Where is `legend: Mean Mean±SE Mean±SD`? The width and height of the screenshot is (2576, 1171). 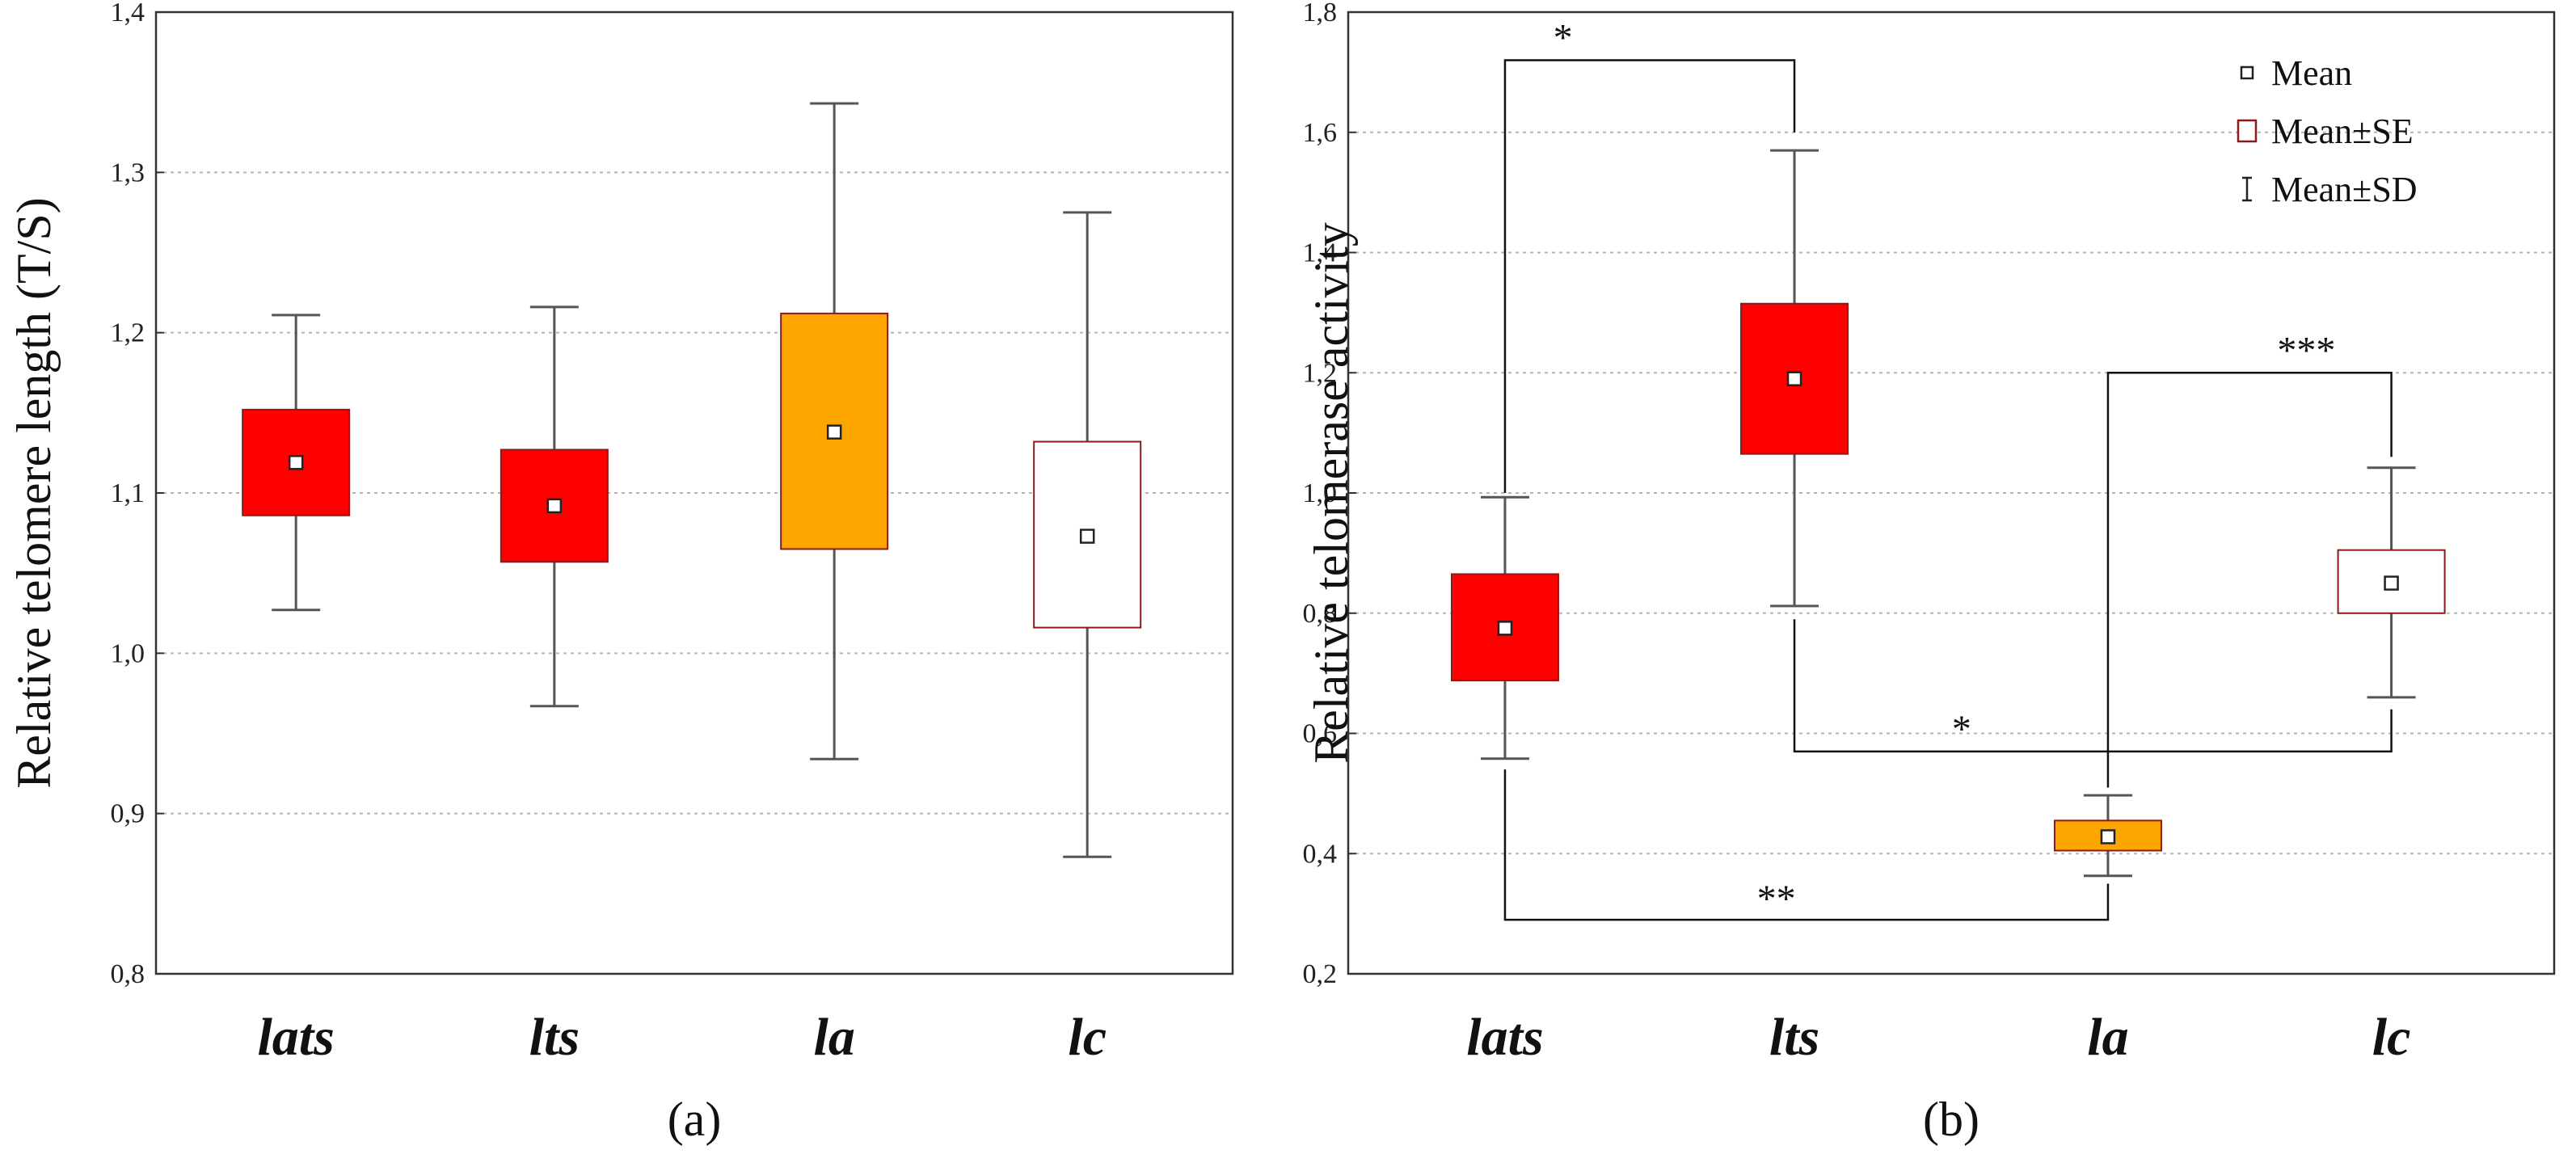 legend: Mean Mean±SE Mean±SD is located at coordinates (2327, 131).